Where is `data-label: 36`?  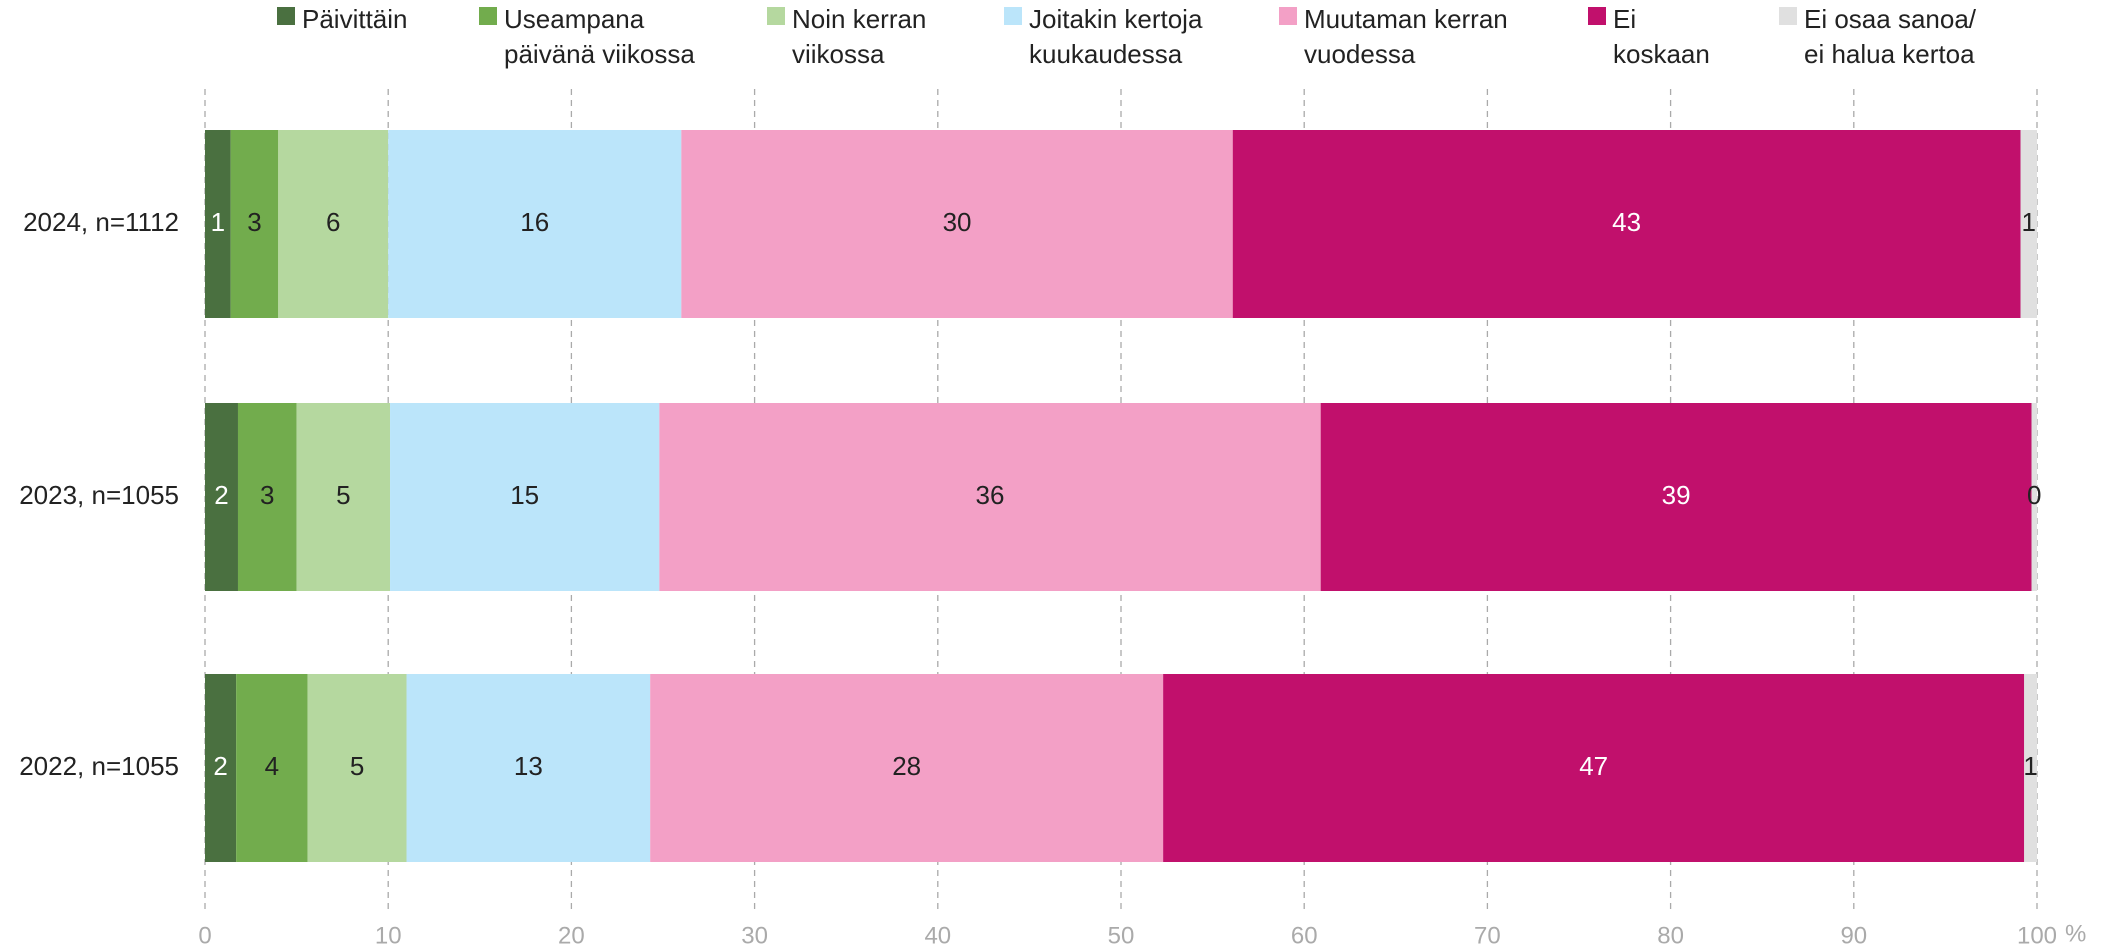
data-label: 36 is located at coordinates (990, 495).